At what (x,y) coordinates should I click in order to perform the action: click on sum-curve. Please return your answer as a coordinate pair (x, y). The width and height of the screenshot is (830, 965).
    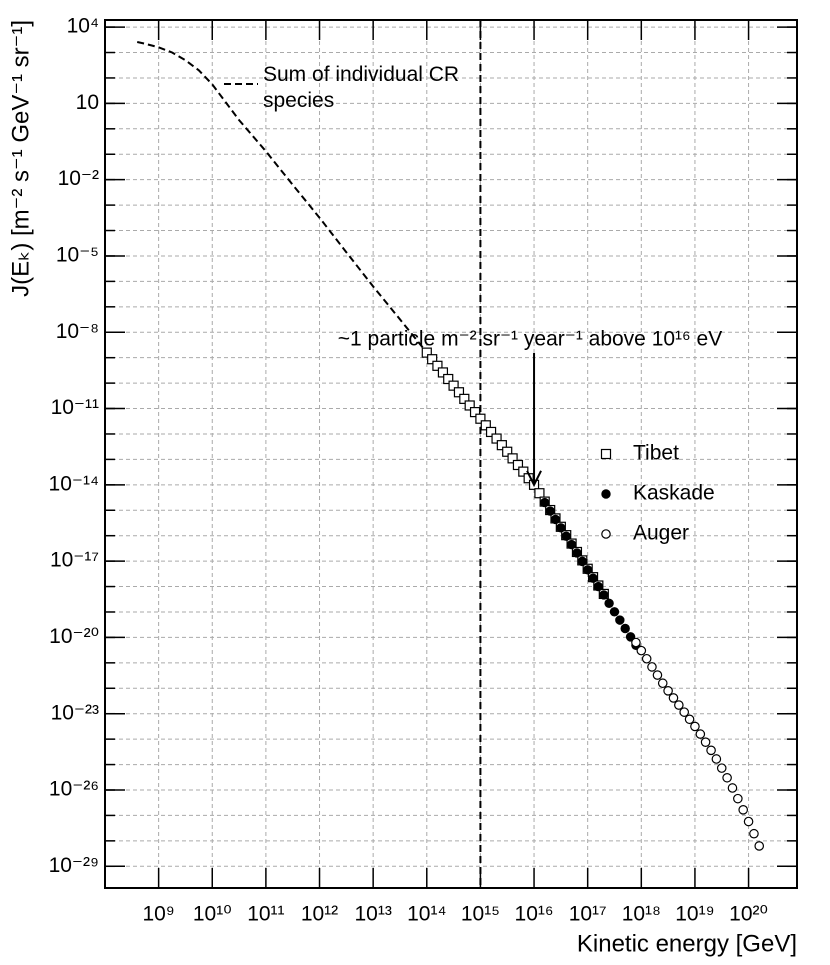
    Looking at the image, I should click on (282, 197).